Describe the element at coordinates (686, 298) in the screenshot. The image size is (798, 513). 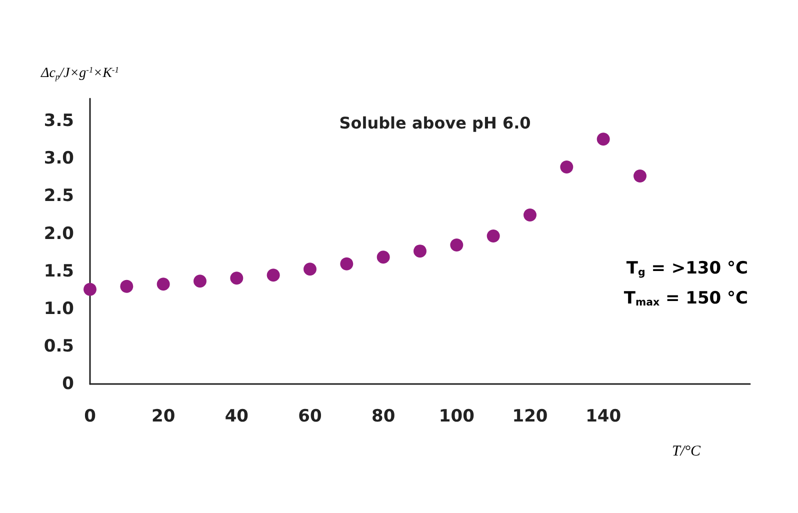
I see `annotation: Tmax = 150 °C` at that location.